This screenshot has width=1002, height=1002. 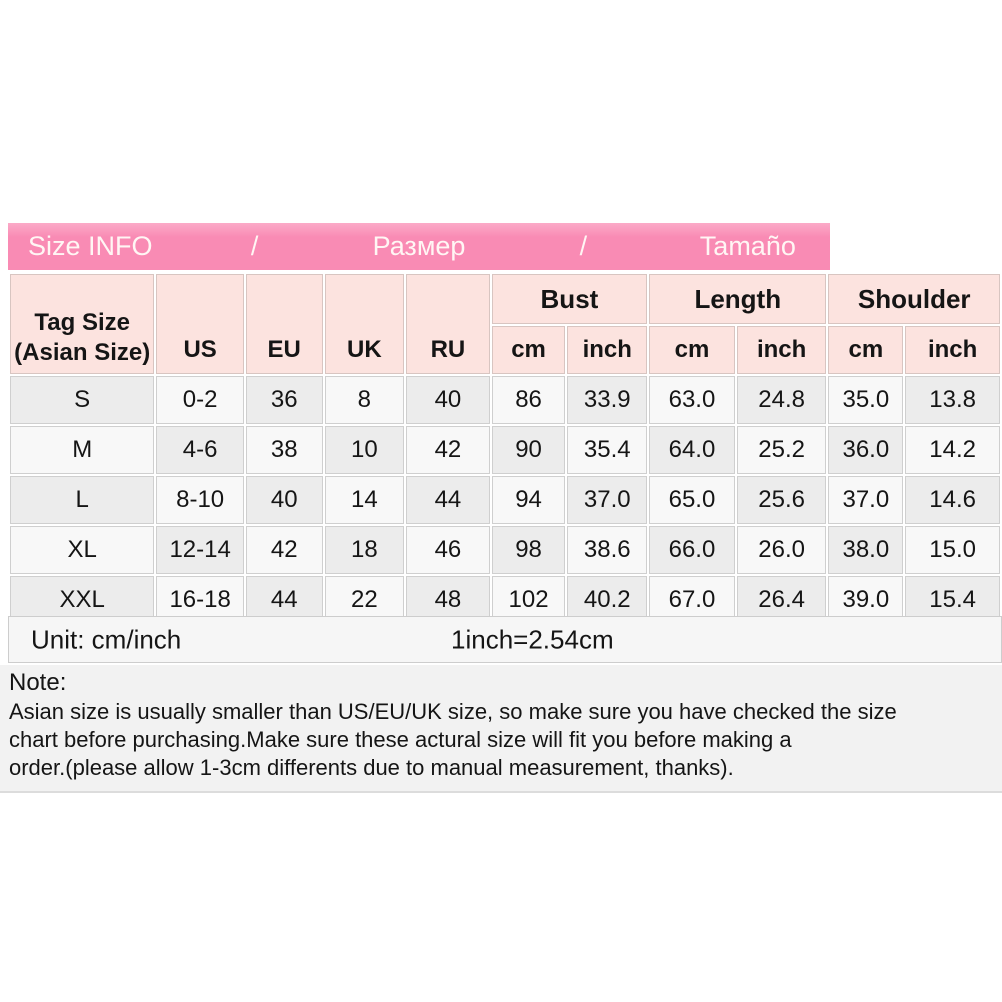 I want to click on size-value-cell: 10, so click(x=364, y=450).